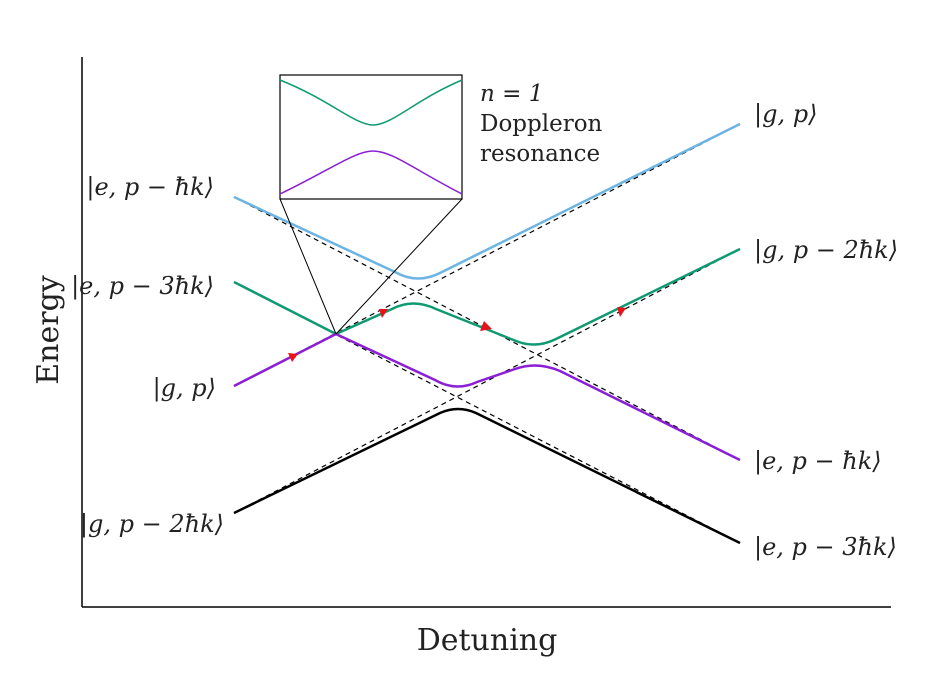  What do you see at coordinates (142, 286) in the screenshot?
I see `left-label-e-p-3hk: |e, p − 3ħk⟩` at bounding box center [142, 286].